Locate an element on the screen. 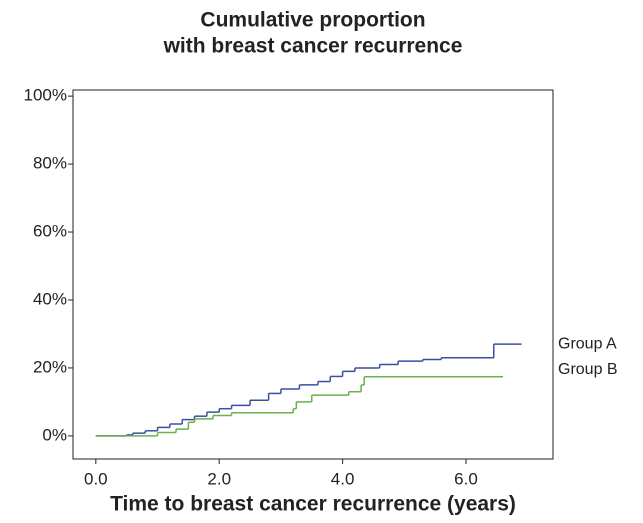  y-tick-label: 40% is located at coordinates (50, 298).